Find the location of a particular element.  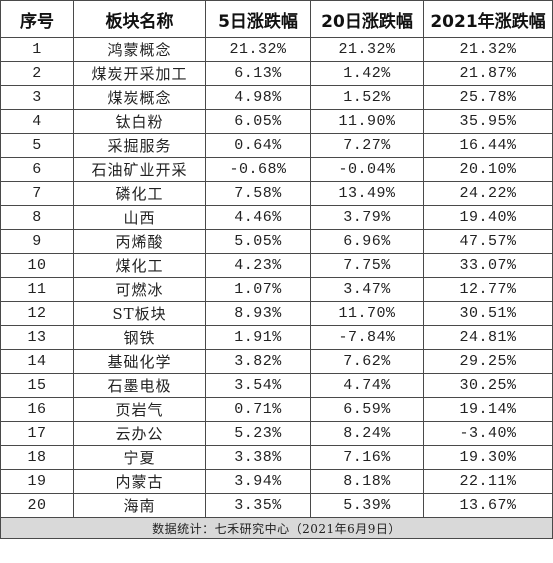

table-row: 7 磷化工 7.58% 13.49% 24.22% is located at coordinates (276, 193).